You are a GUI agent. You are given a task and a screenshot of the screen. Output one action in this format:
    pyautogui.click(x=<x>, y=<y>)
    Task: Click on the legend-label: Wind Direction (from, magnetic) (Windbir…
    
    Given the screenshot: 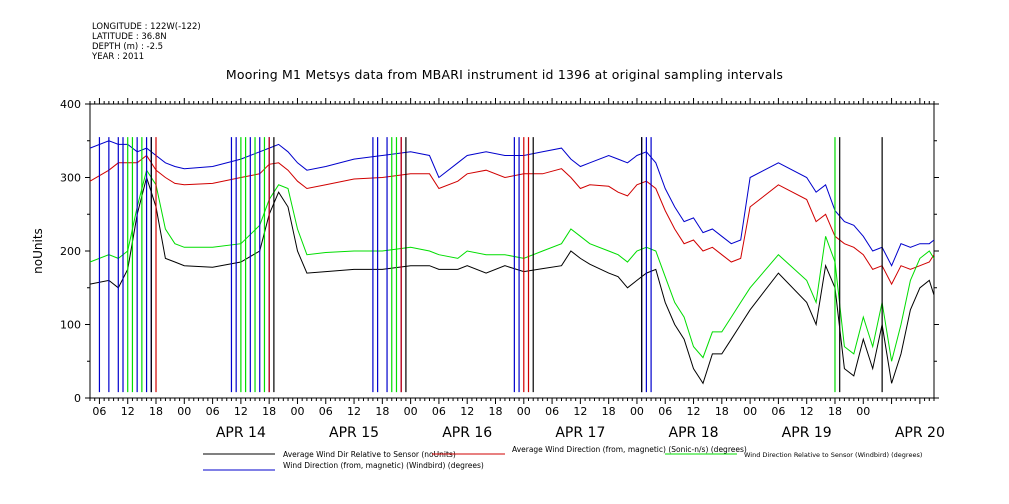 What is the action you would take?
    pyautogui.click(x=383, y=465)
    